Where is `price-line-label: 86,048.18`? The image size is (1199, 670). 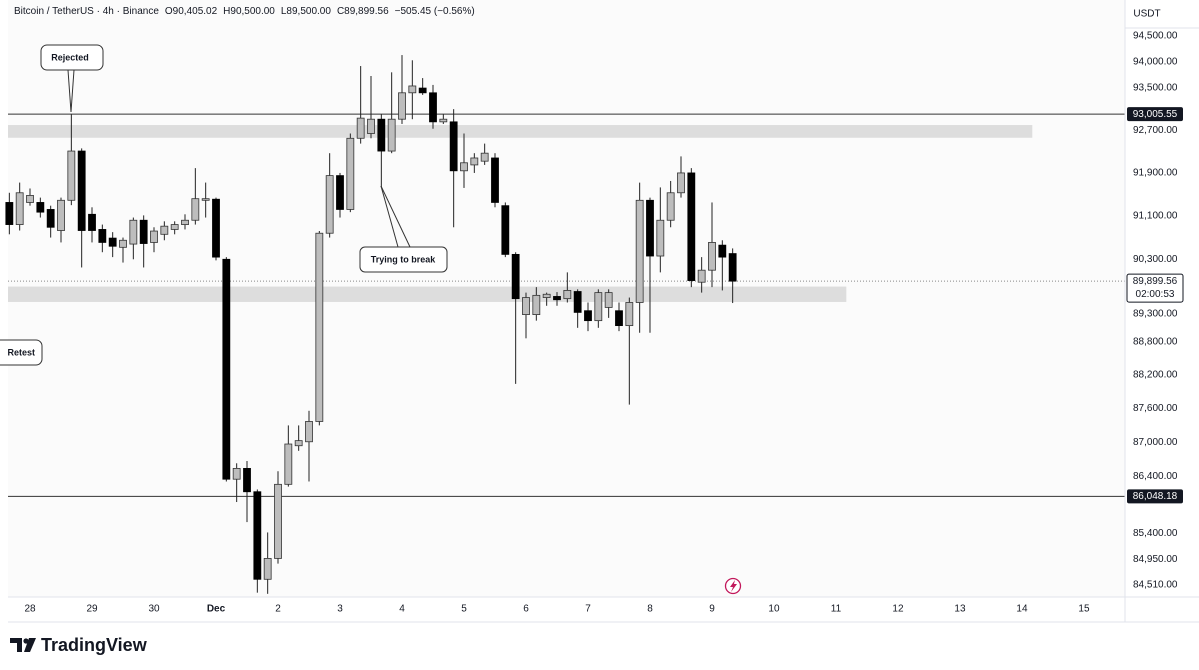 price-line-label: 86,048.18 is located at coordinates (1155, 496).